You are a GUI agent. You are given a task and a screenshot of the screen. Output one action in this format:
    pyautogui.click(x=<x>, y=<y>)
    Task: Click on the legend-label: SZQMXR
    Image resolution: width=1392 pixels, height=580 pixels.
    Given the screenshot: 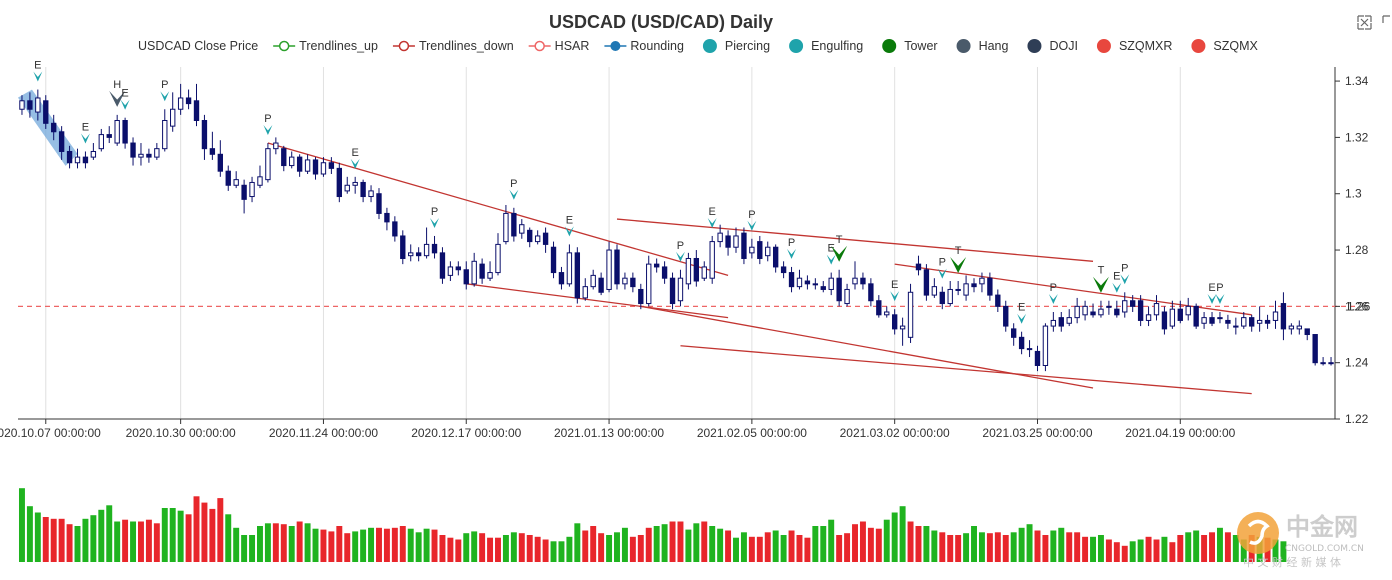 What is the action you would take?
    pyautogui.click(x=1145, y=46)
    